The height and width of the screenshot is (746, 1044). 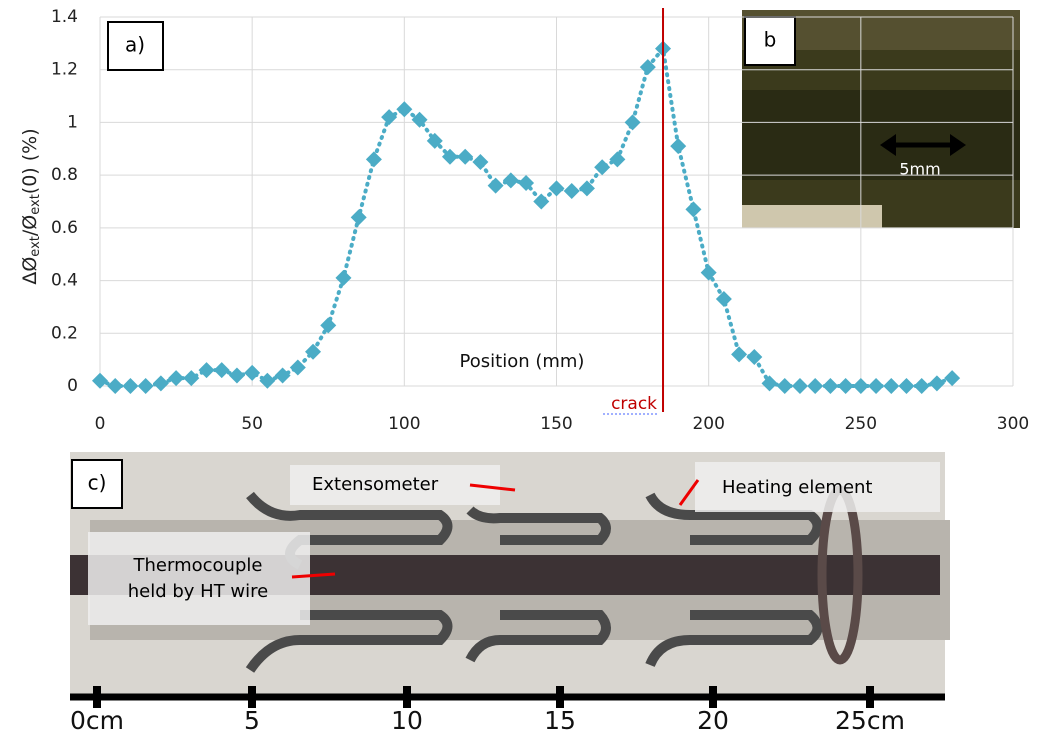 I want to click on x-axis-label: Position (mm), so click(x=522, y=361).